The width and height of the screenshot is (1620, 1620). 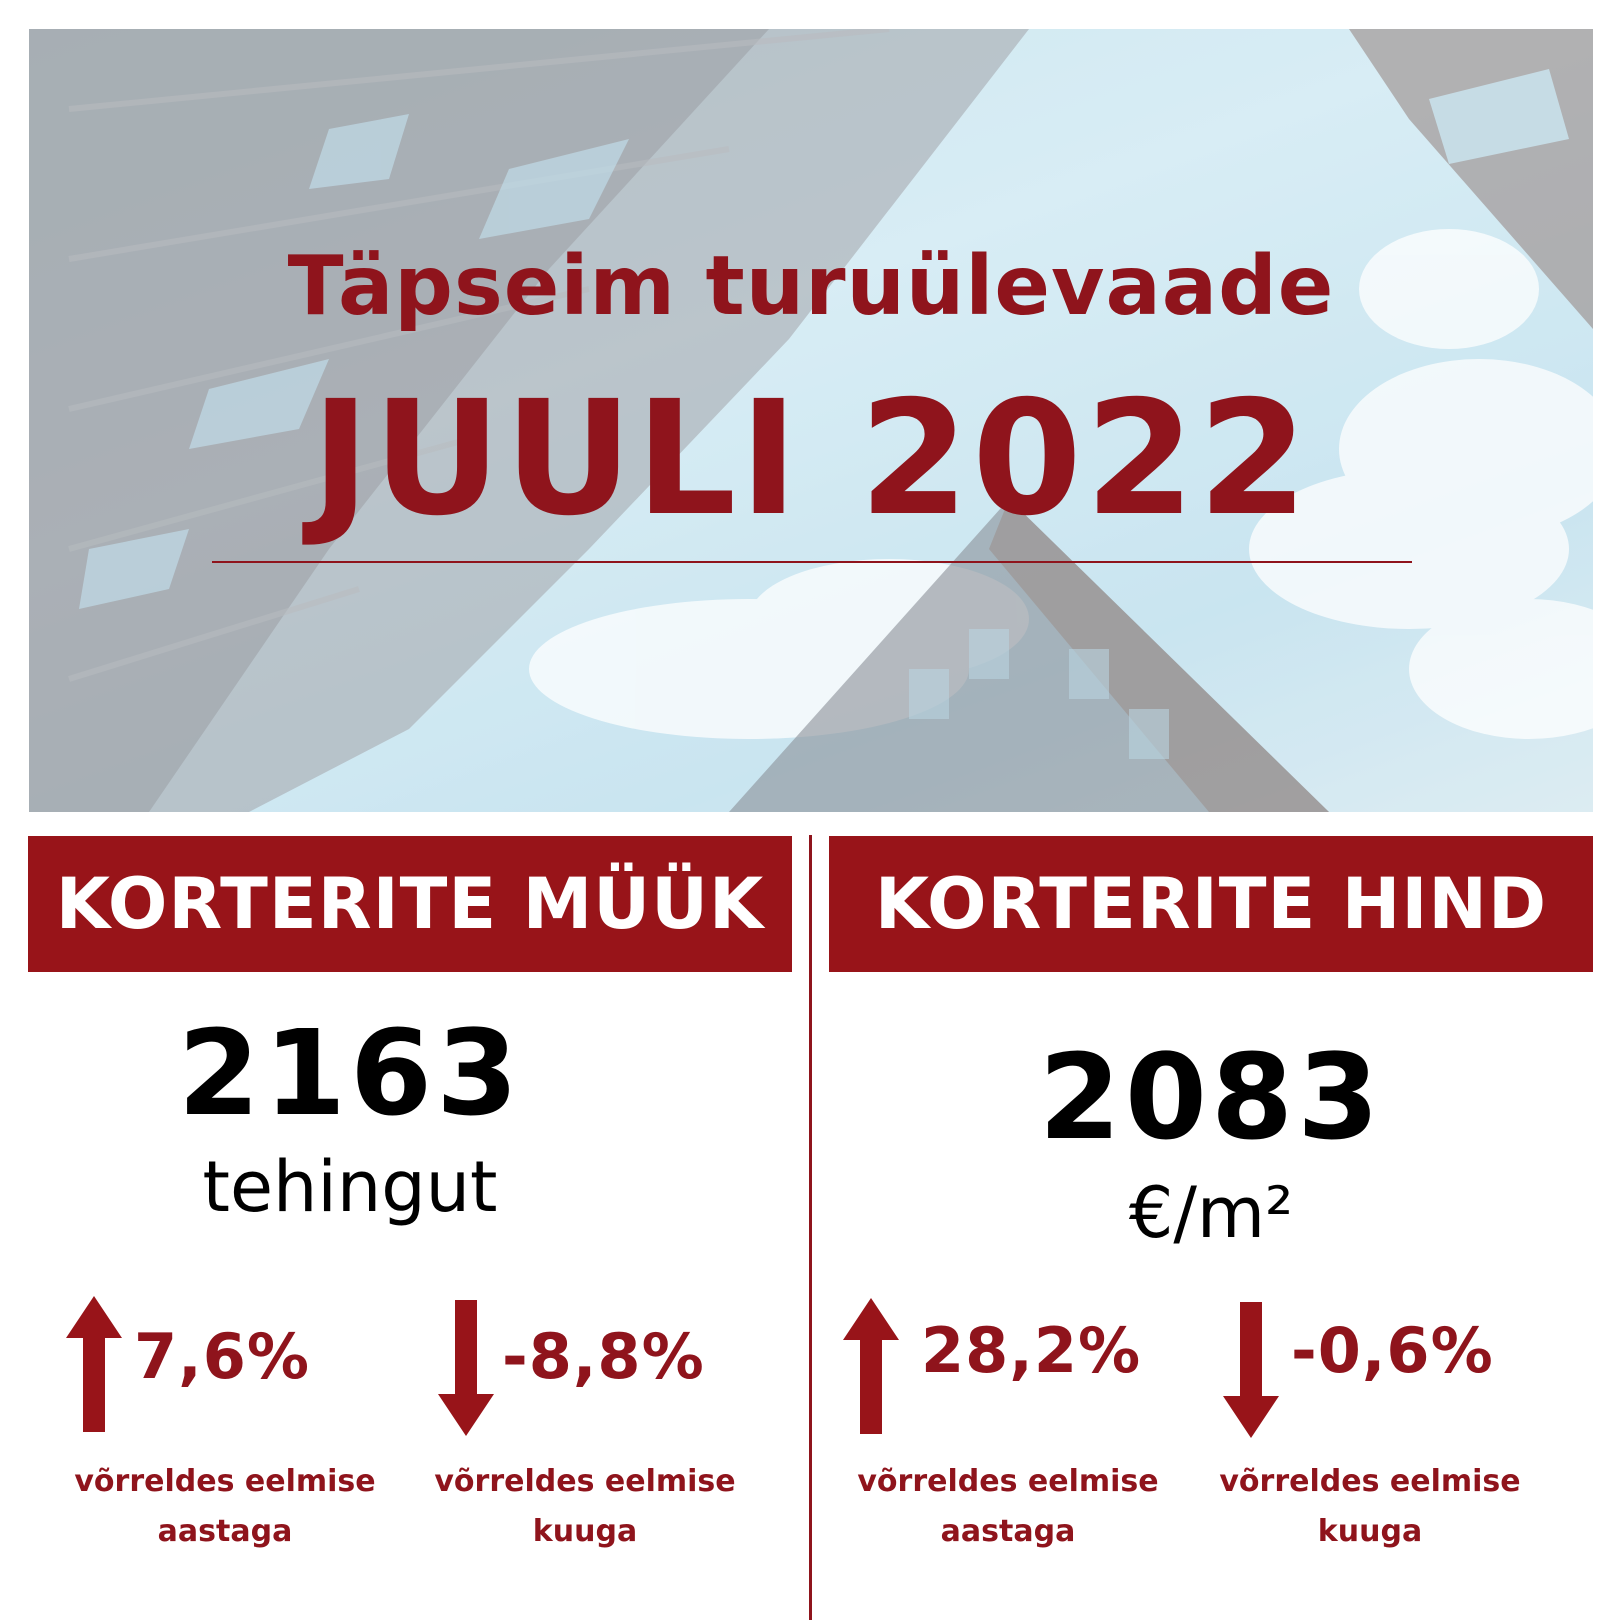 What do you see at coordinates (810, 1227) in the screenshot?
I see `panel-divider` at bounding box center [810, 1227].